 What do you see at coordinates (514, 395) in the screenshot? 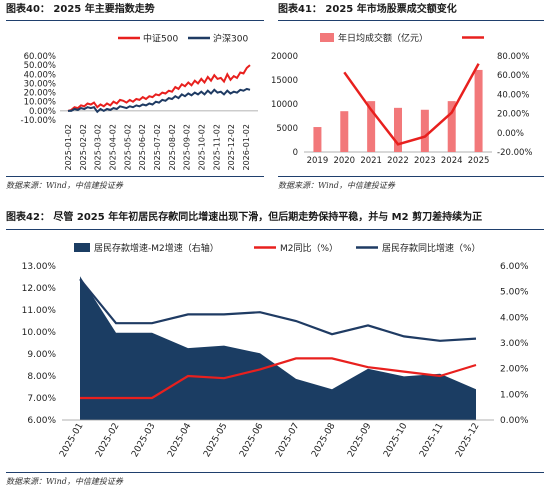
I see `y2-tick-label: 1.00%` at bounding box center [514, 395].